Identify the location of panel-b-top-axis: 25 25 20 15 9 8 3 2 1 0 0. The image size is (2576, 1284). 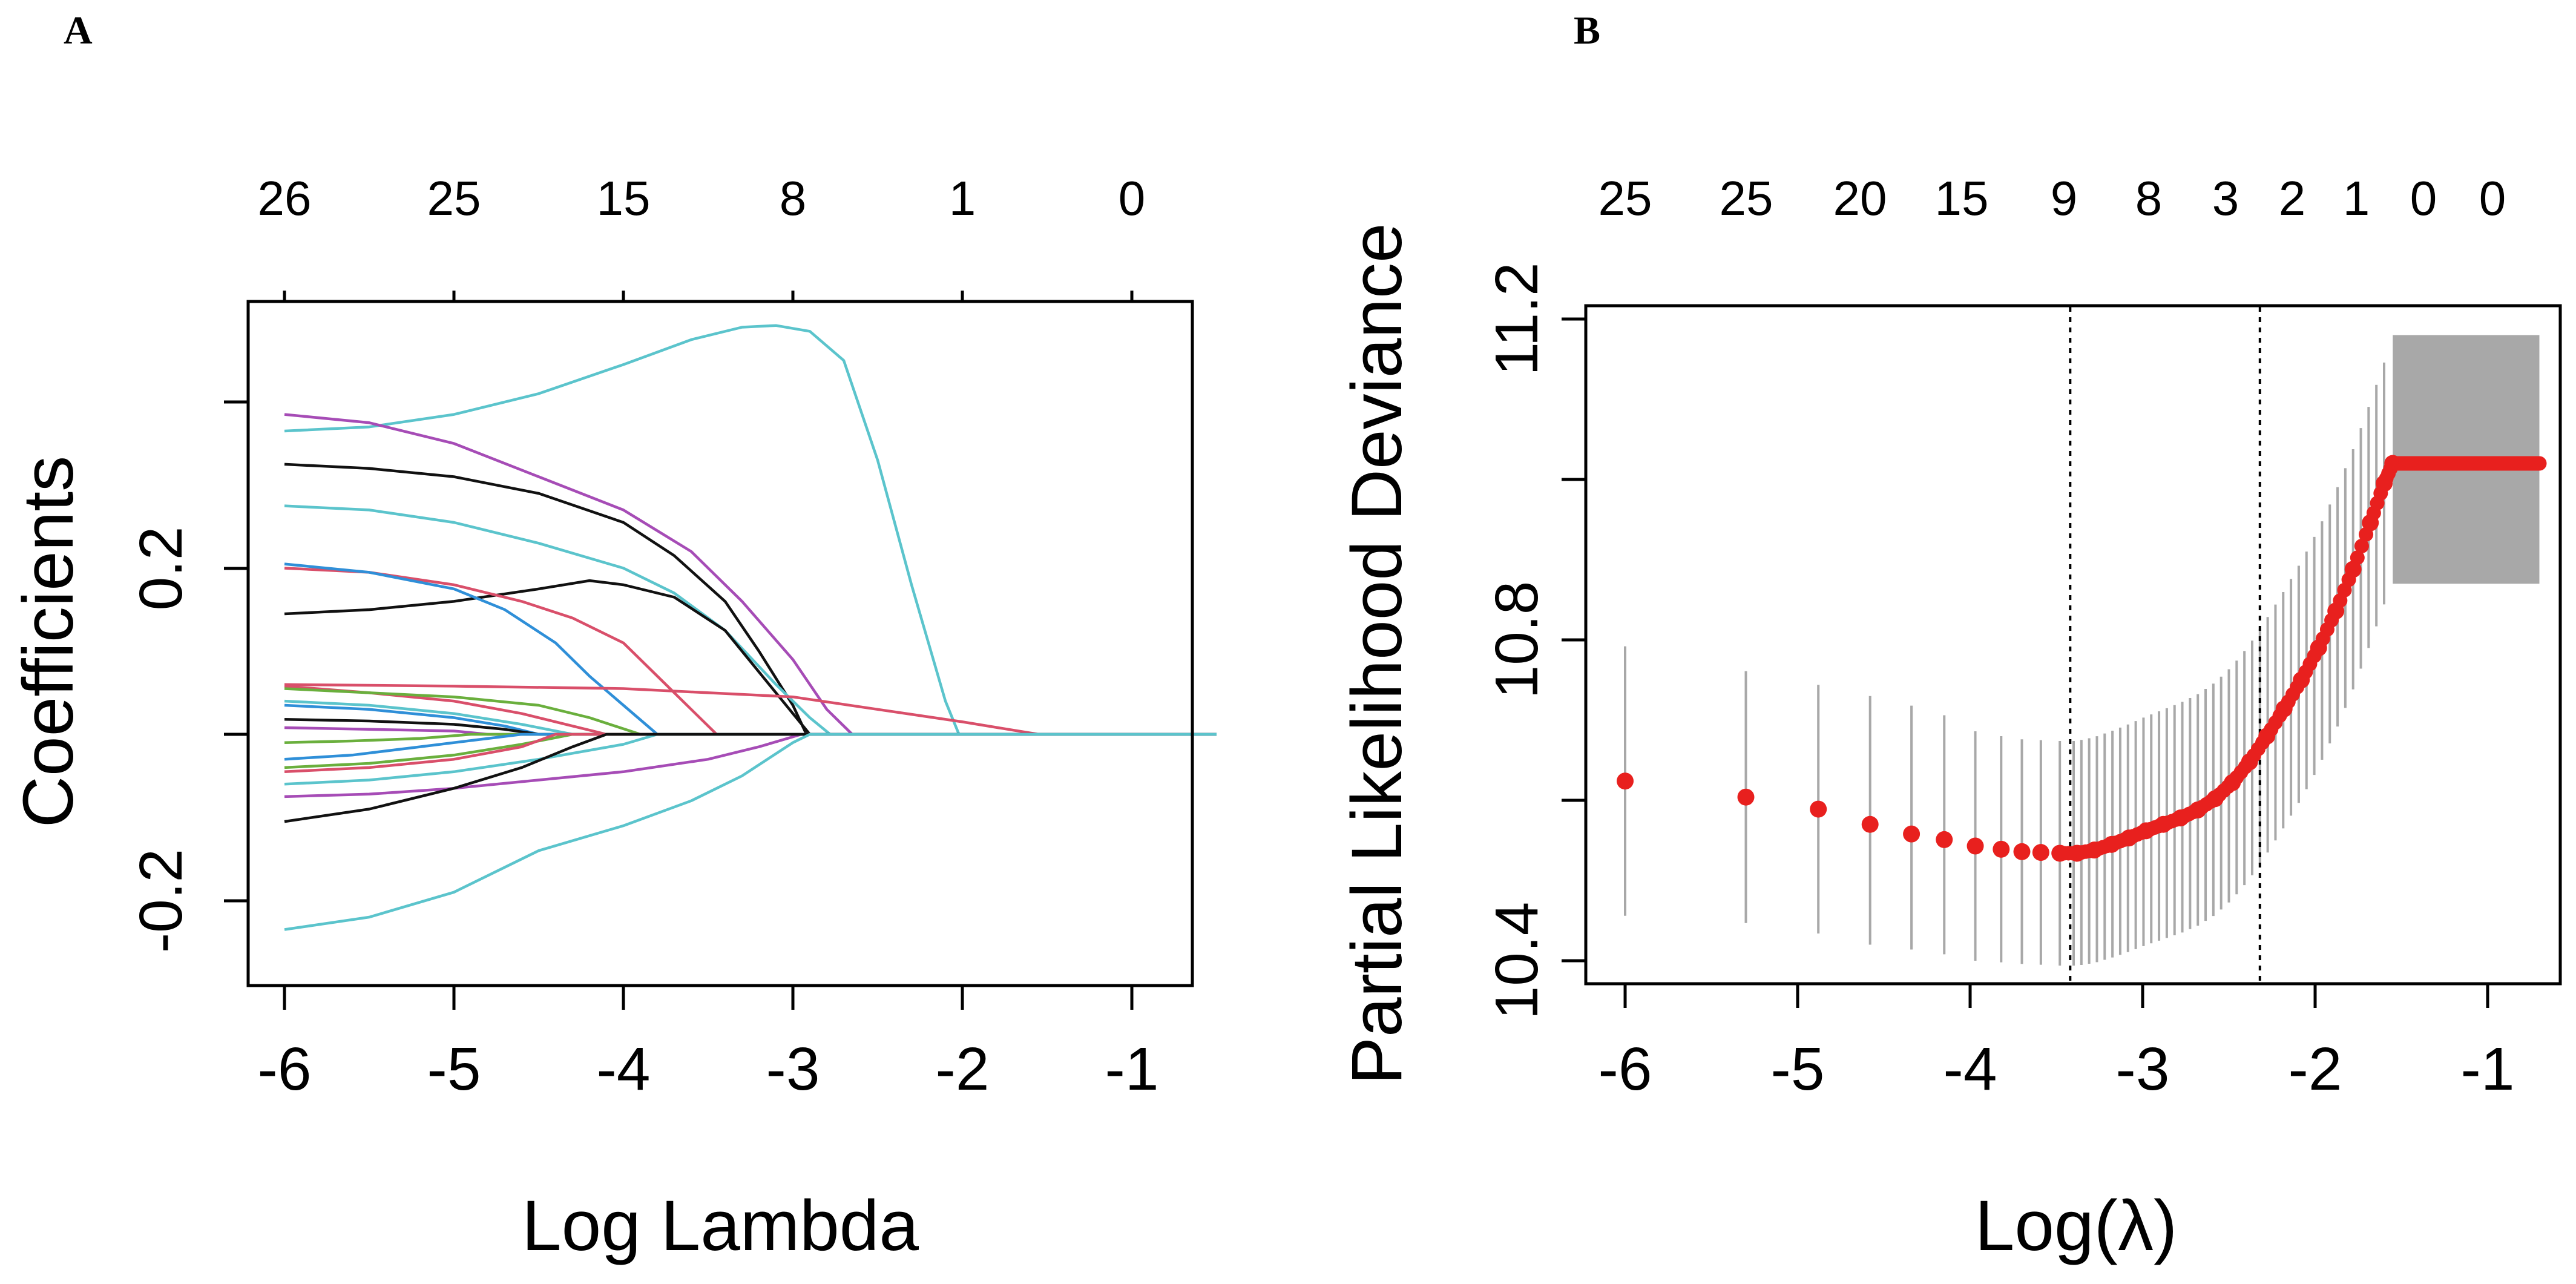
(2052, 198).